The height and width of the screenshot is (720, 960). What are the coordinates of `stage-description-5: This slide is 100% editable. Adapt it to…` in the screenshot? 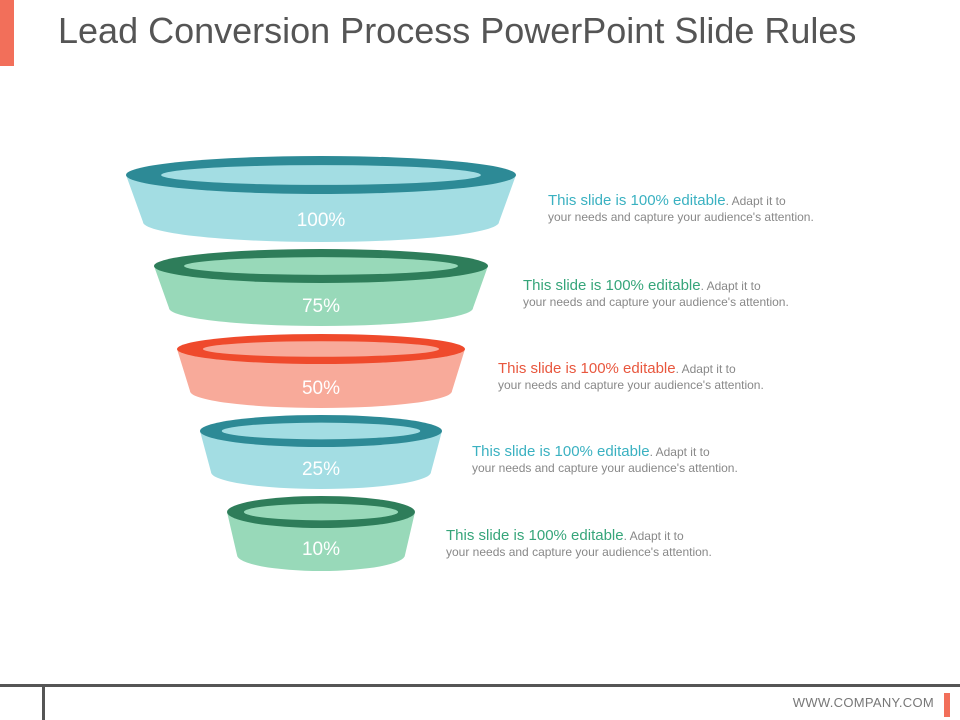 It's located at (703, 544).